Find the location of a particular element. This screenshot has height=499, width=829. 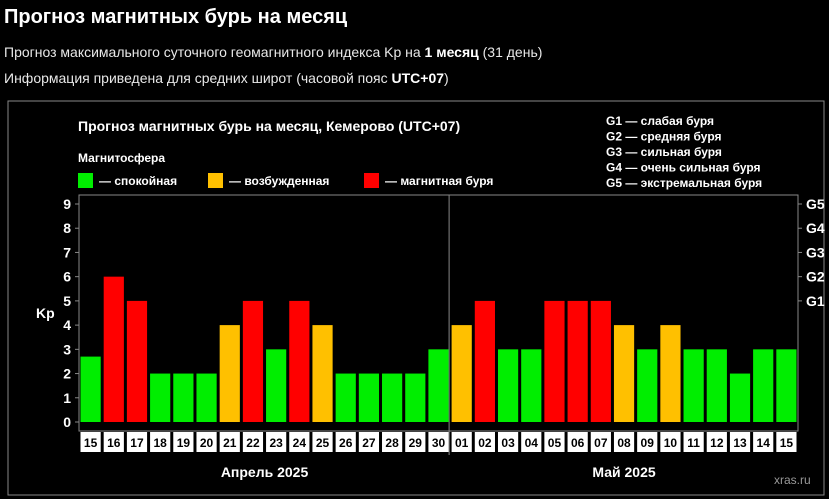

x-tick-label: 19 is located at coordinates (184, 443).